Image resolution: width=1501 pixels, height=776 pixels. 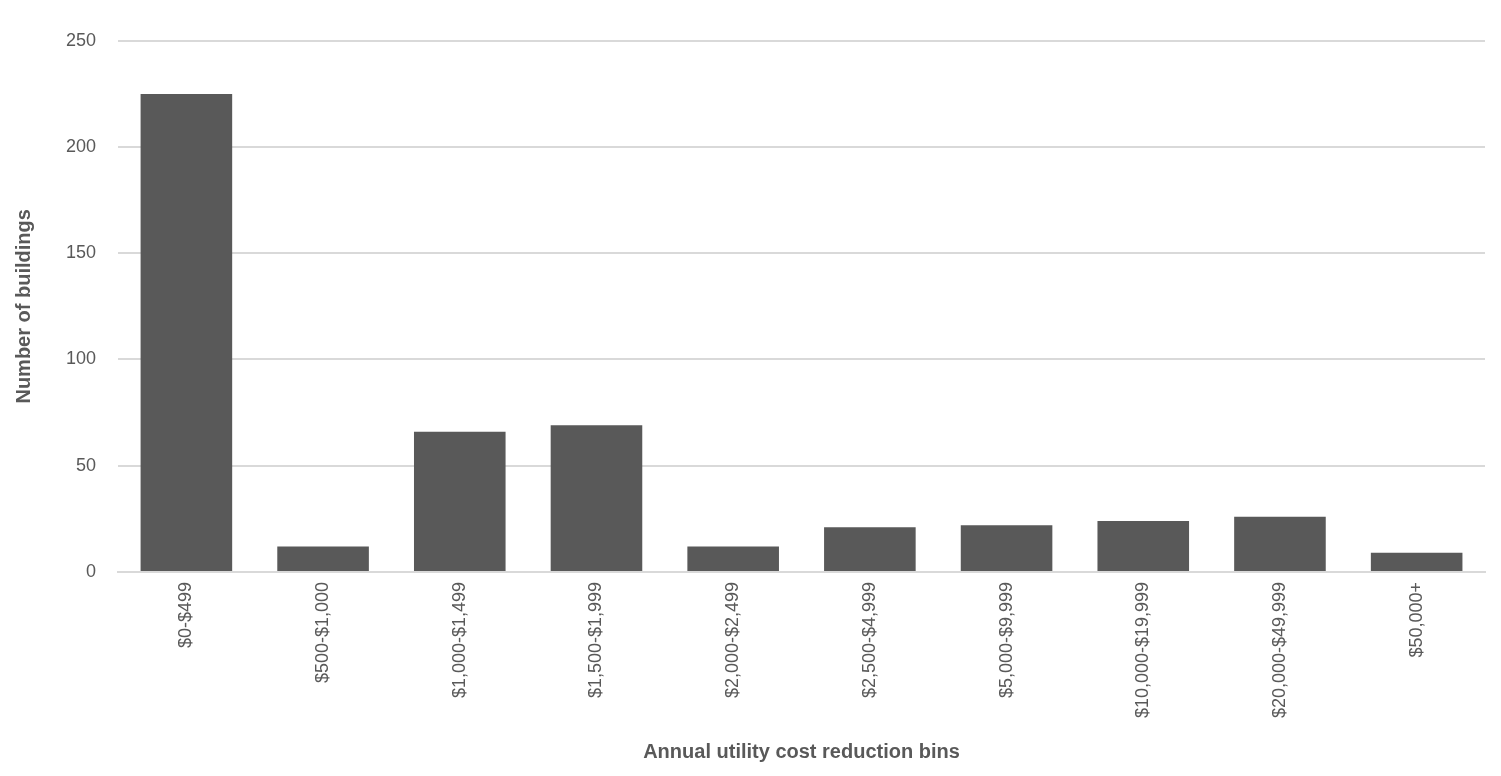 I want to click on x-tick-label: $20,000-$49,999, so click(x=1278, y=649).